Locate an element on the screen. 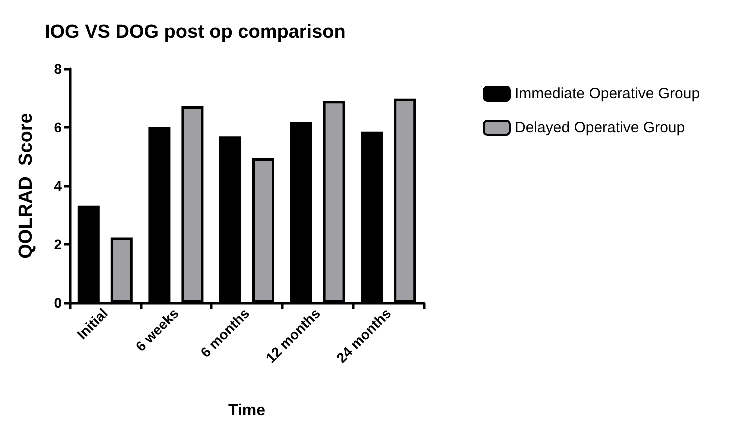 The height and width of the screenshot is (439, 750). x-axis-title: Time is located at coordinates (247, 411).